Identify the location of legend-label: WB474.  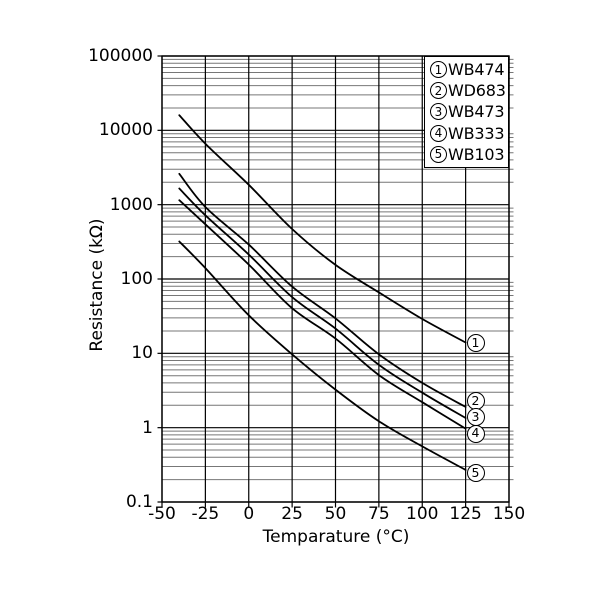
(476, 70).